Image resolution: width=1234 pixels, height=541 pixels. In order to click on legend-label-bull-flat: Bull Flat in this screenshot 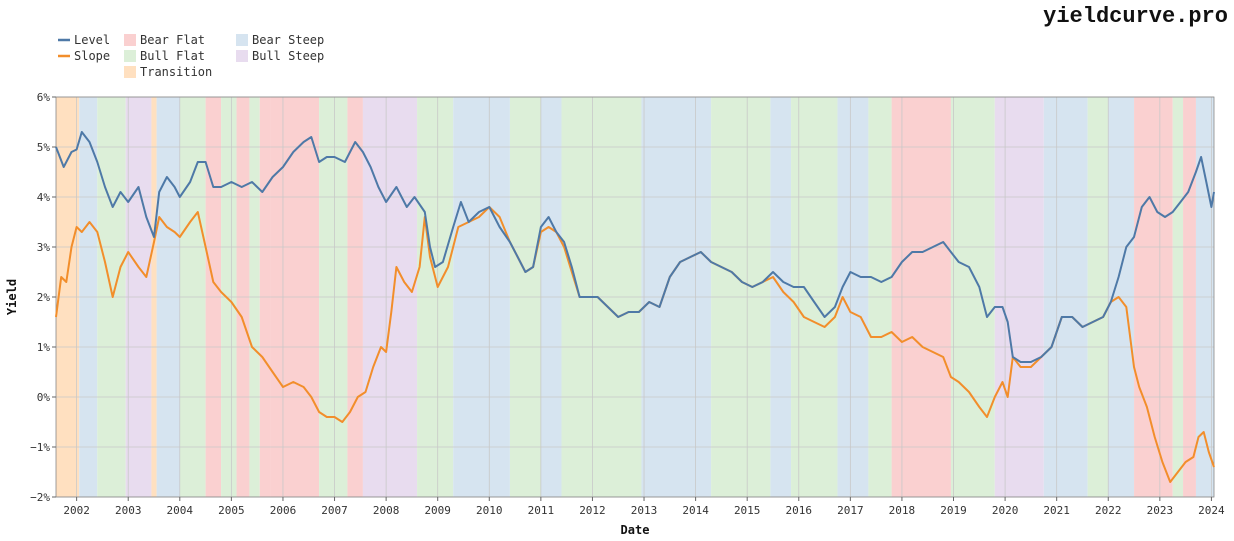, I will do `click(172, 56)`.